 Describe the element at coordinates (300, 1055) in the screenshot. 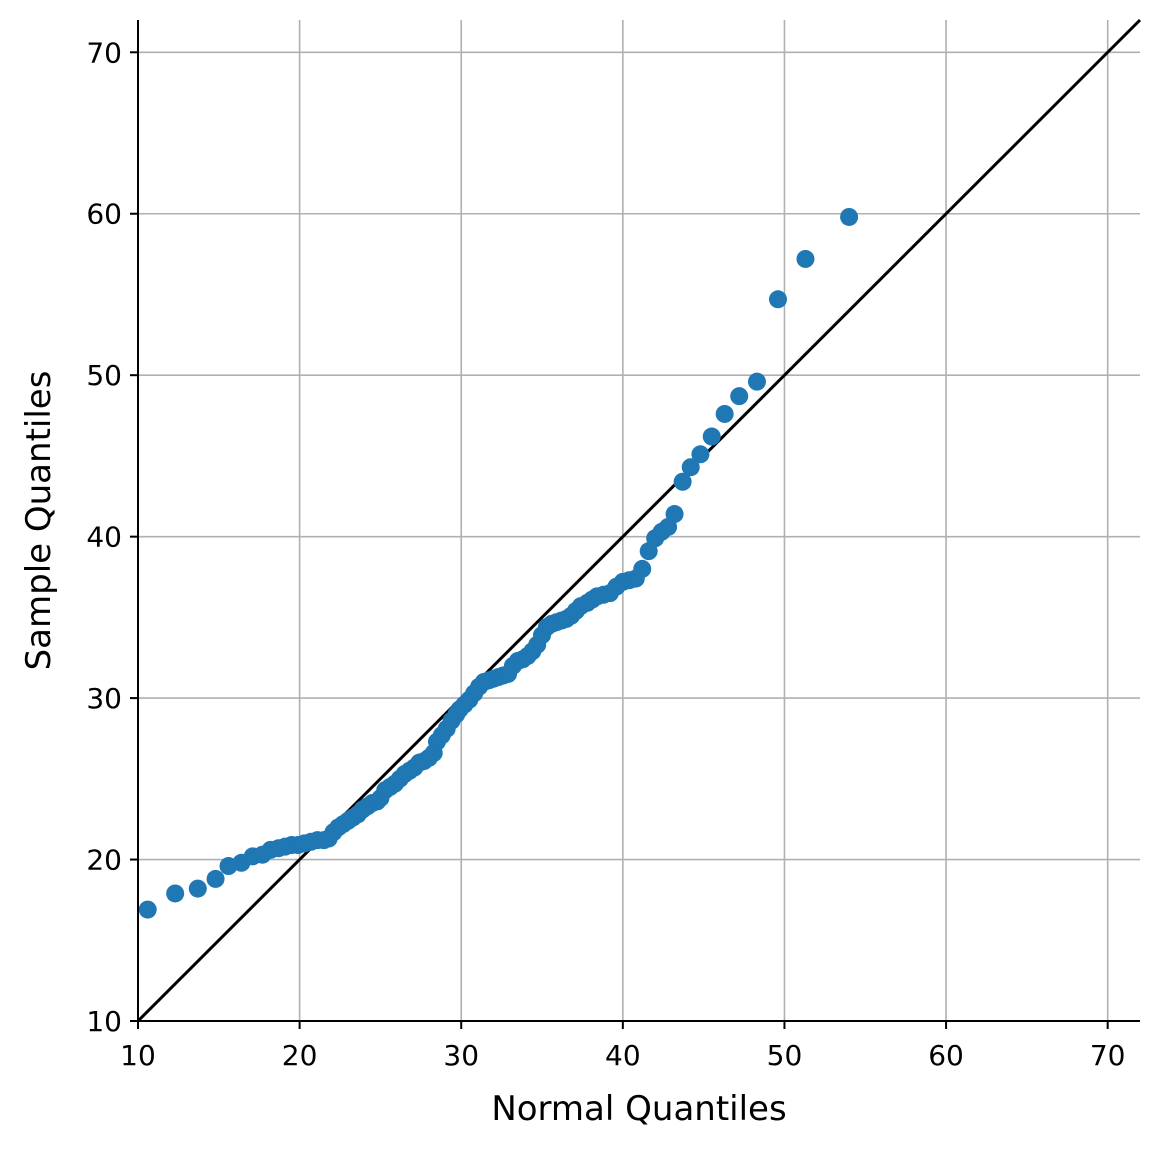

I see `x-tick-label: 20` at that location.